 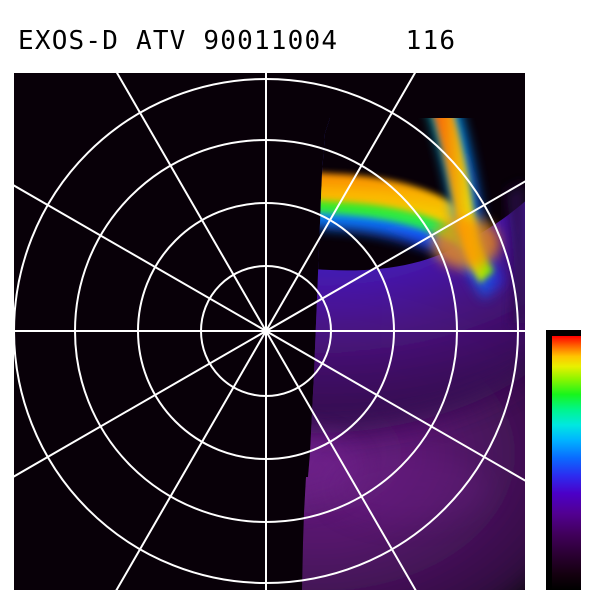 I want to click on arc-limb-junction, so click(x=466, y=243).